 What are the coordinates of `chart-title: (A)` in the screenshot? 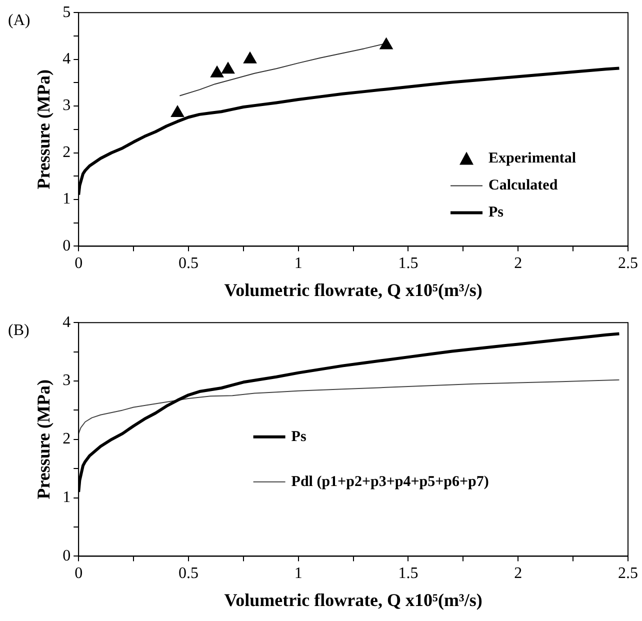 It's located at (19, 20).